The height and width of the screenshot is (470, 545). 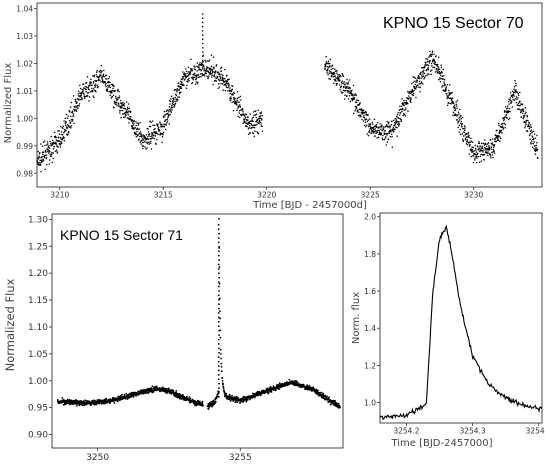 What do you see at coordinates (370, 217) in the screenshot?
I see `y-tick-label: 2.0` at bounding box center [370, 217].